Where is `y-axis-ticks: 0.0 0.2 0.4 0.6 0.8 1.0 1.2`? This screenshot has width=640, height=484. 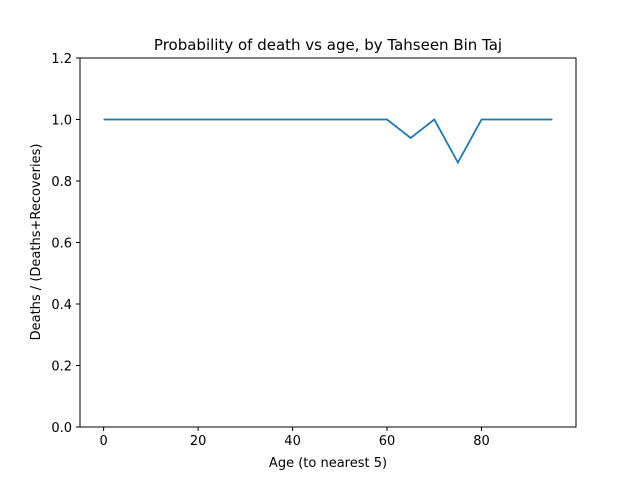 y-axis-ticks: 0.0 0.2 0.4 0.6 0.8 1.0 1.2 is located at coordinates (65, 244).